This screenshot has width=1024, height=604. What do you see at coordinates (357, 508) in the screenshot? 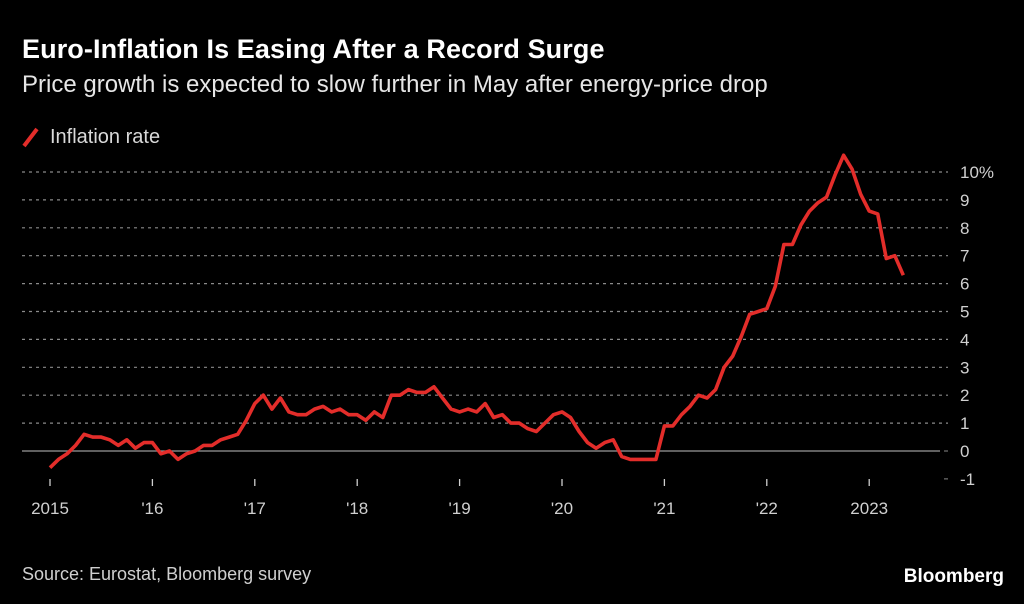
I see `x-tick-label: '18` at bounding box center [357, 508].